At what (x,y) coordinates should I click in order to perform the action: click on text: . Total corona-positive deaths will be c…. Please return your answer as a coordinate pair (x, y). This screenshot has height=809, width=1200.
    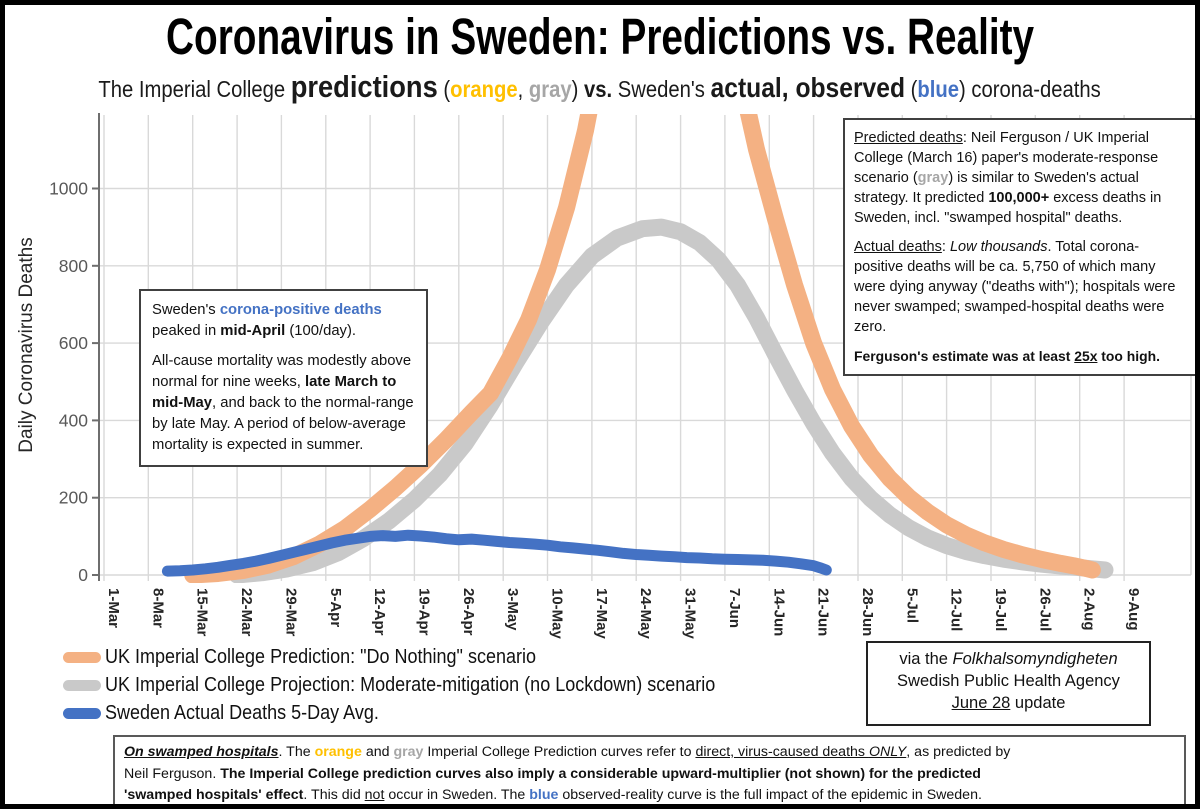
    Looking at the image, I should click on (1015, 287).